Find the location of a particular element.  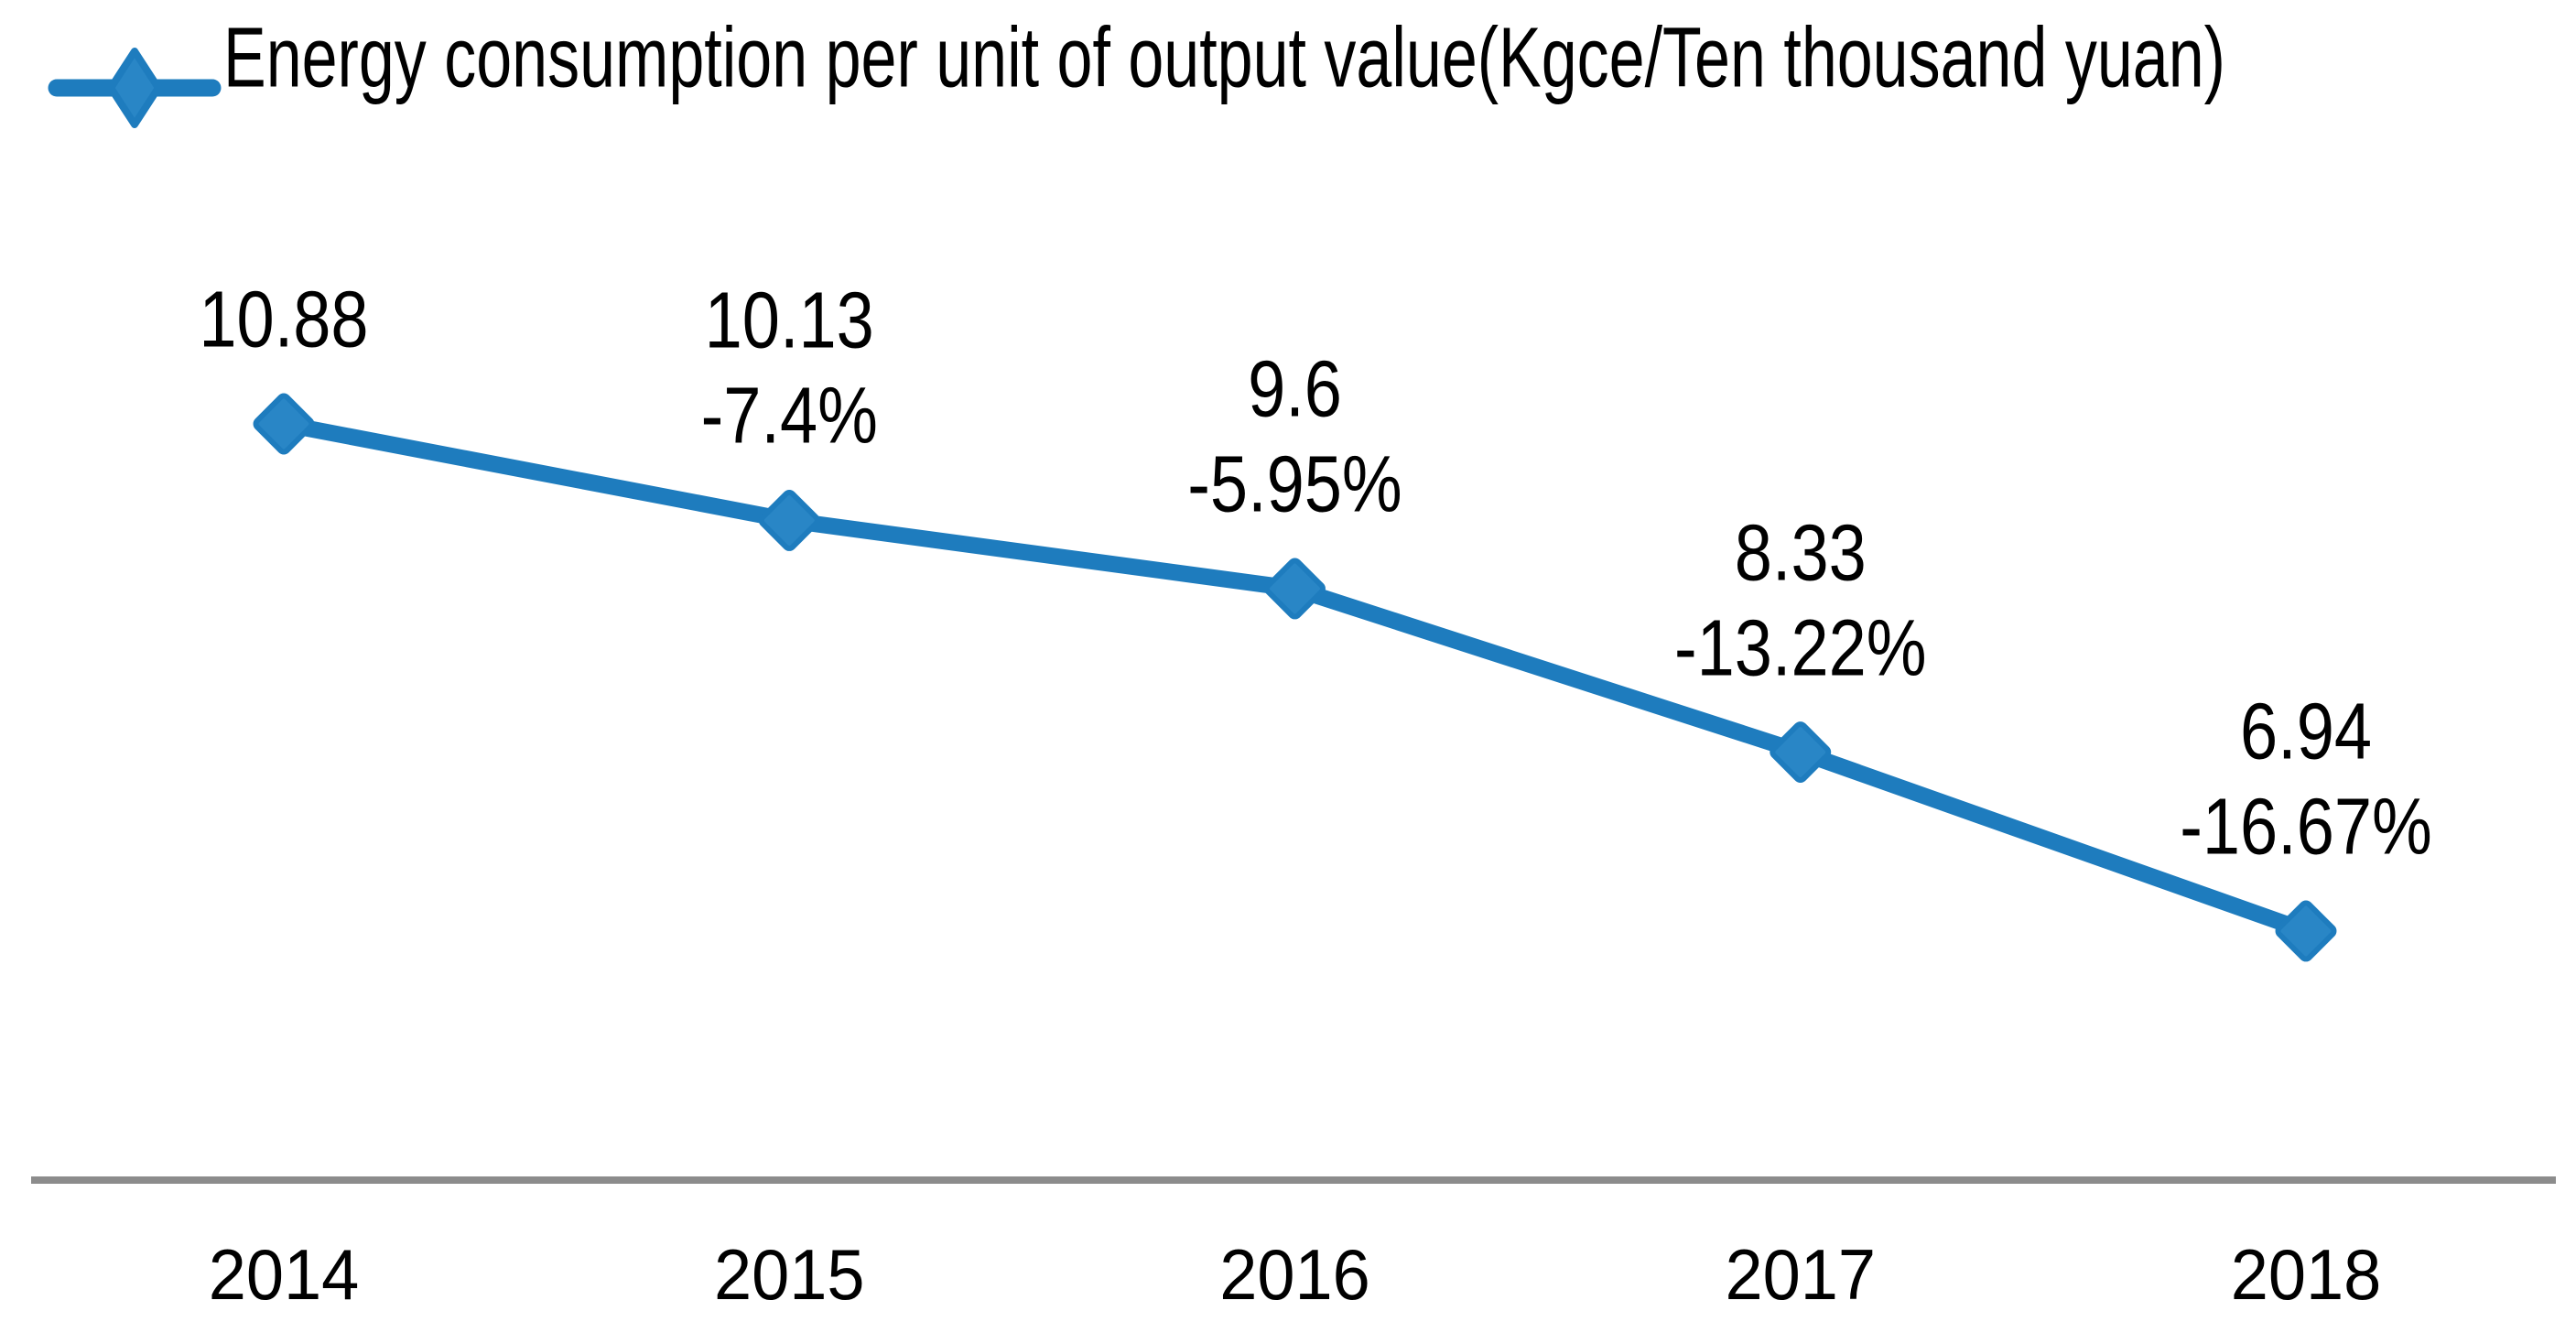

legend-line-diamond-icon is located at coordinates (135, 88).